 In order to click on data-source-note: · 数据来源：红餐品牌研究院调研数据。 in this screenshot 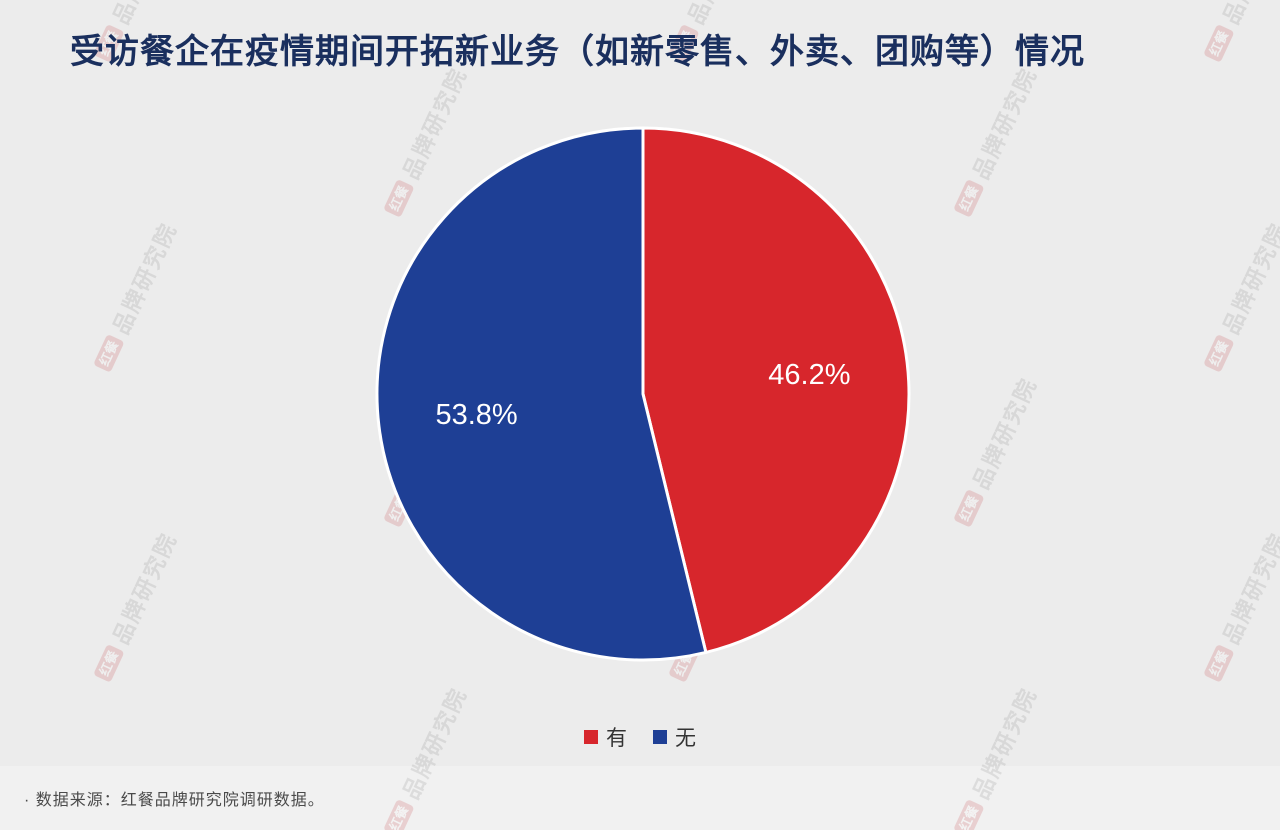, I will do `click(174, 800)`.